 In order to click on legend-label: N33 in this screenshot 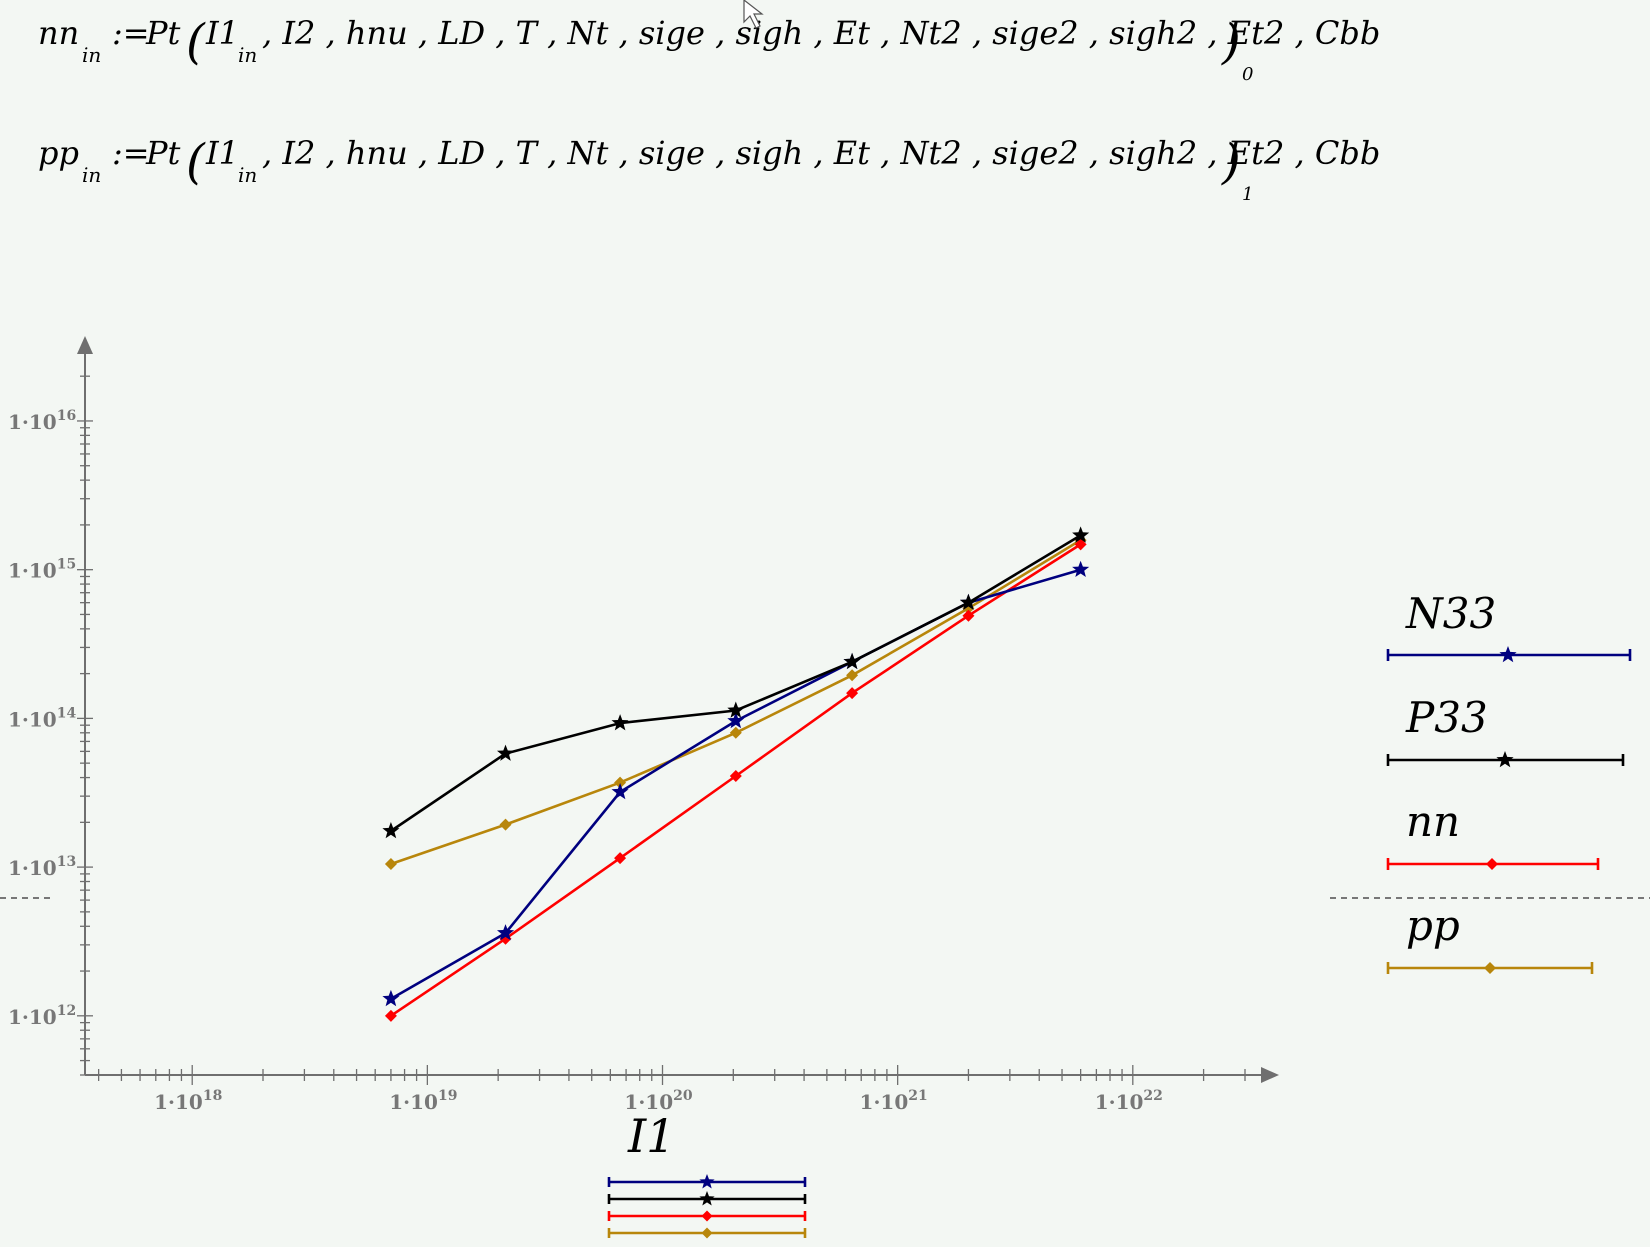, I will do `click(1450, 613)`.